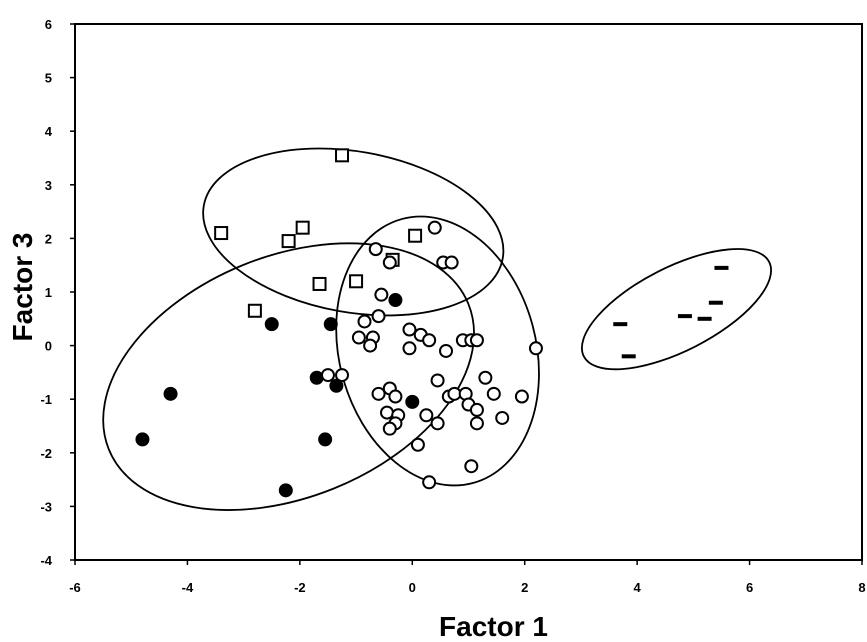  Describe the element at coordinates (48, 238) in the screenshot. I see `y-tick-label: 2` at that location.